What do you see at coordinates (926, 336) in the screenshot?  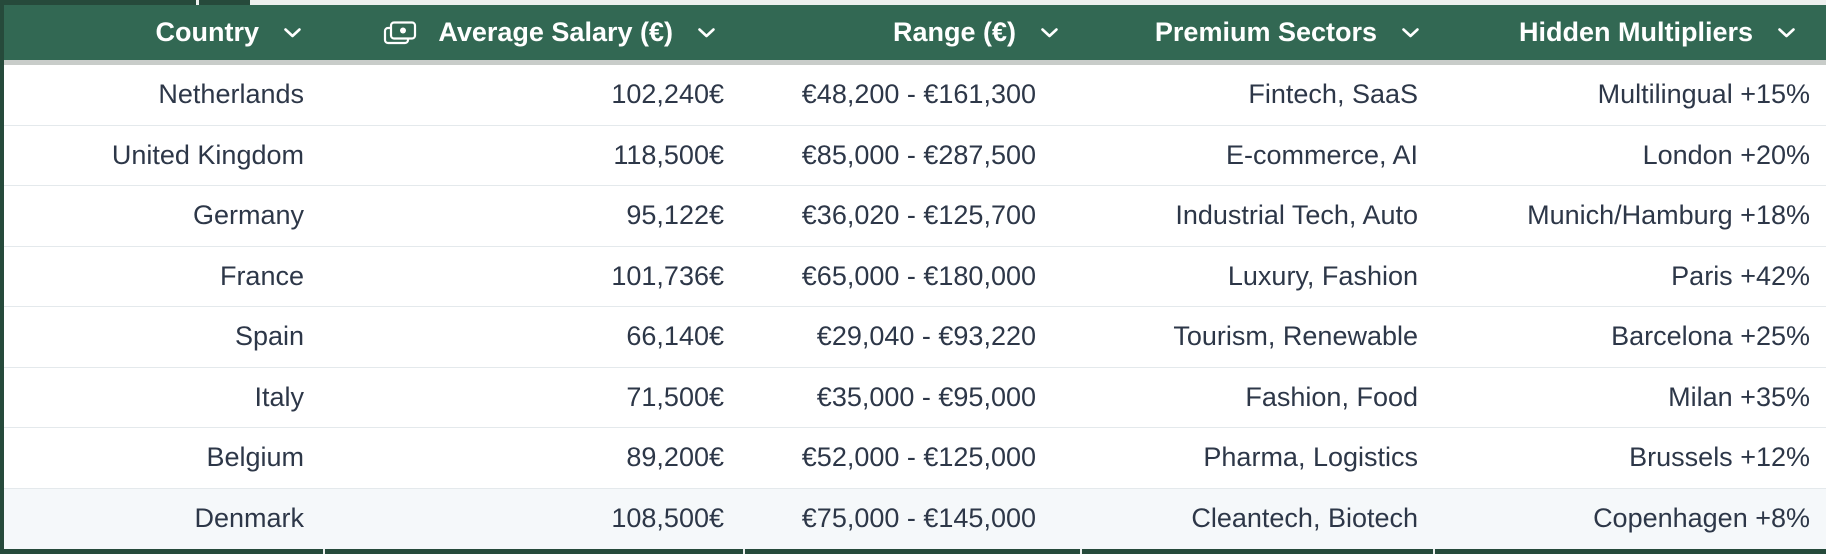 I see `cell-range: €29,040 - €93,220` at bounding box center [926, 336].